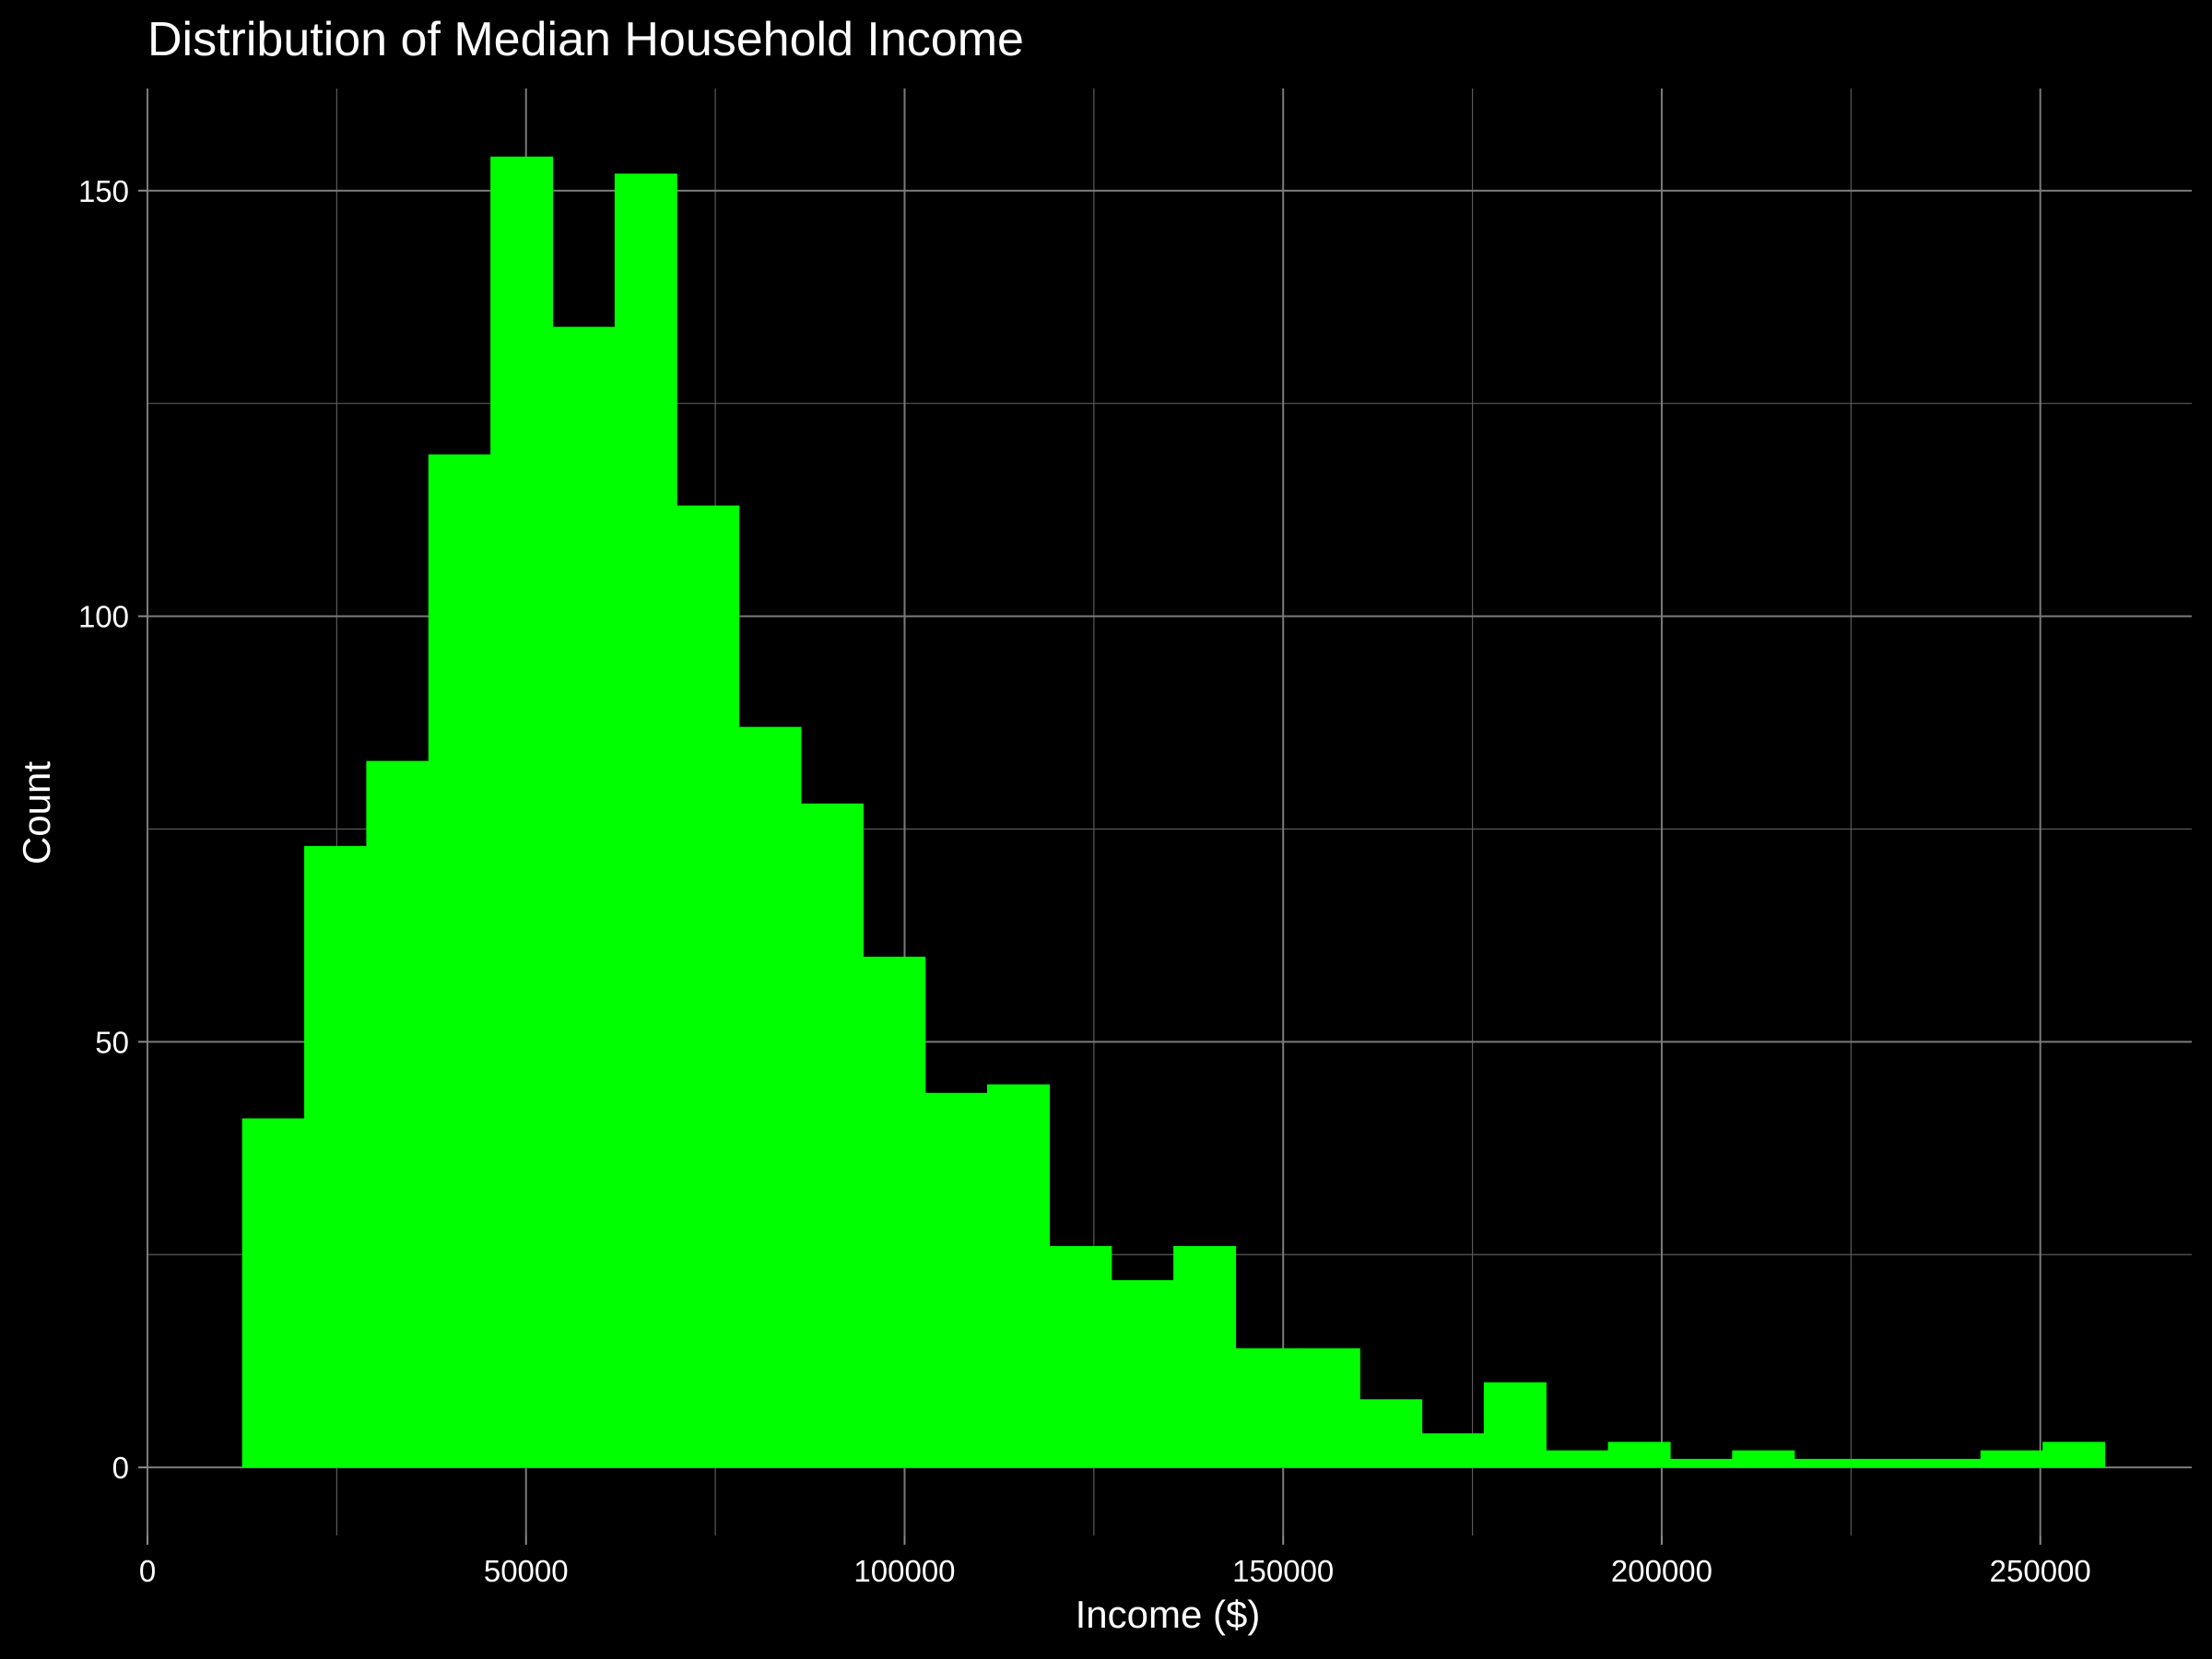 The height and width of the screenshot is (1659, 2212). Describe the element at coordinates (142, 829) in the screenshot. I see `y-axis-ticks` at that location.